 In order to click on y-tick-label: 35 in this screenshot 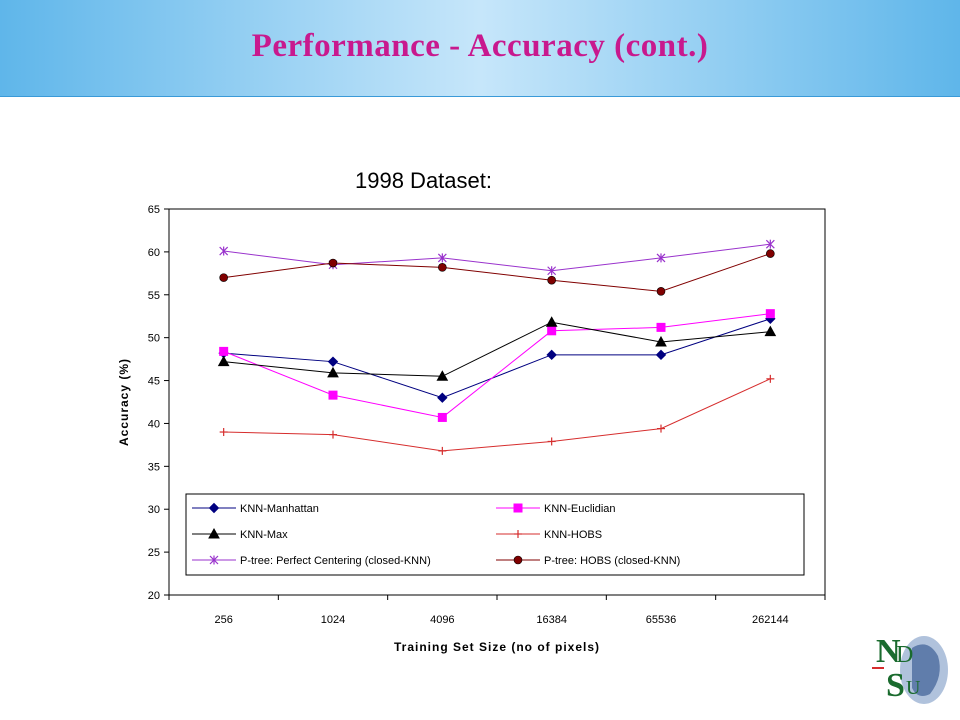, I will do `click(154, 467)`.